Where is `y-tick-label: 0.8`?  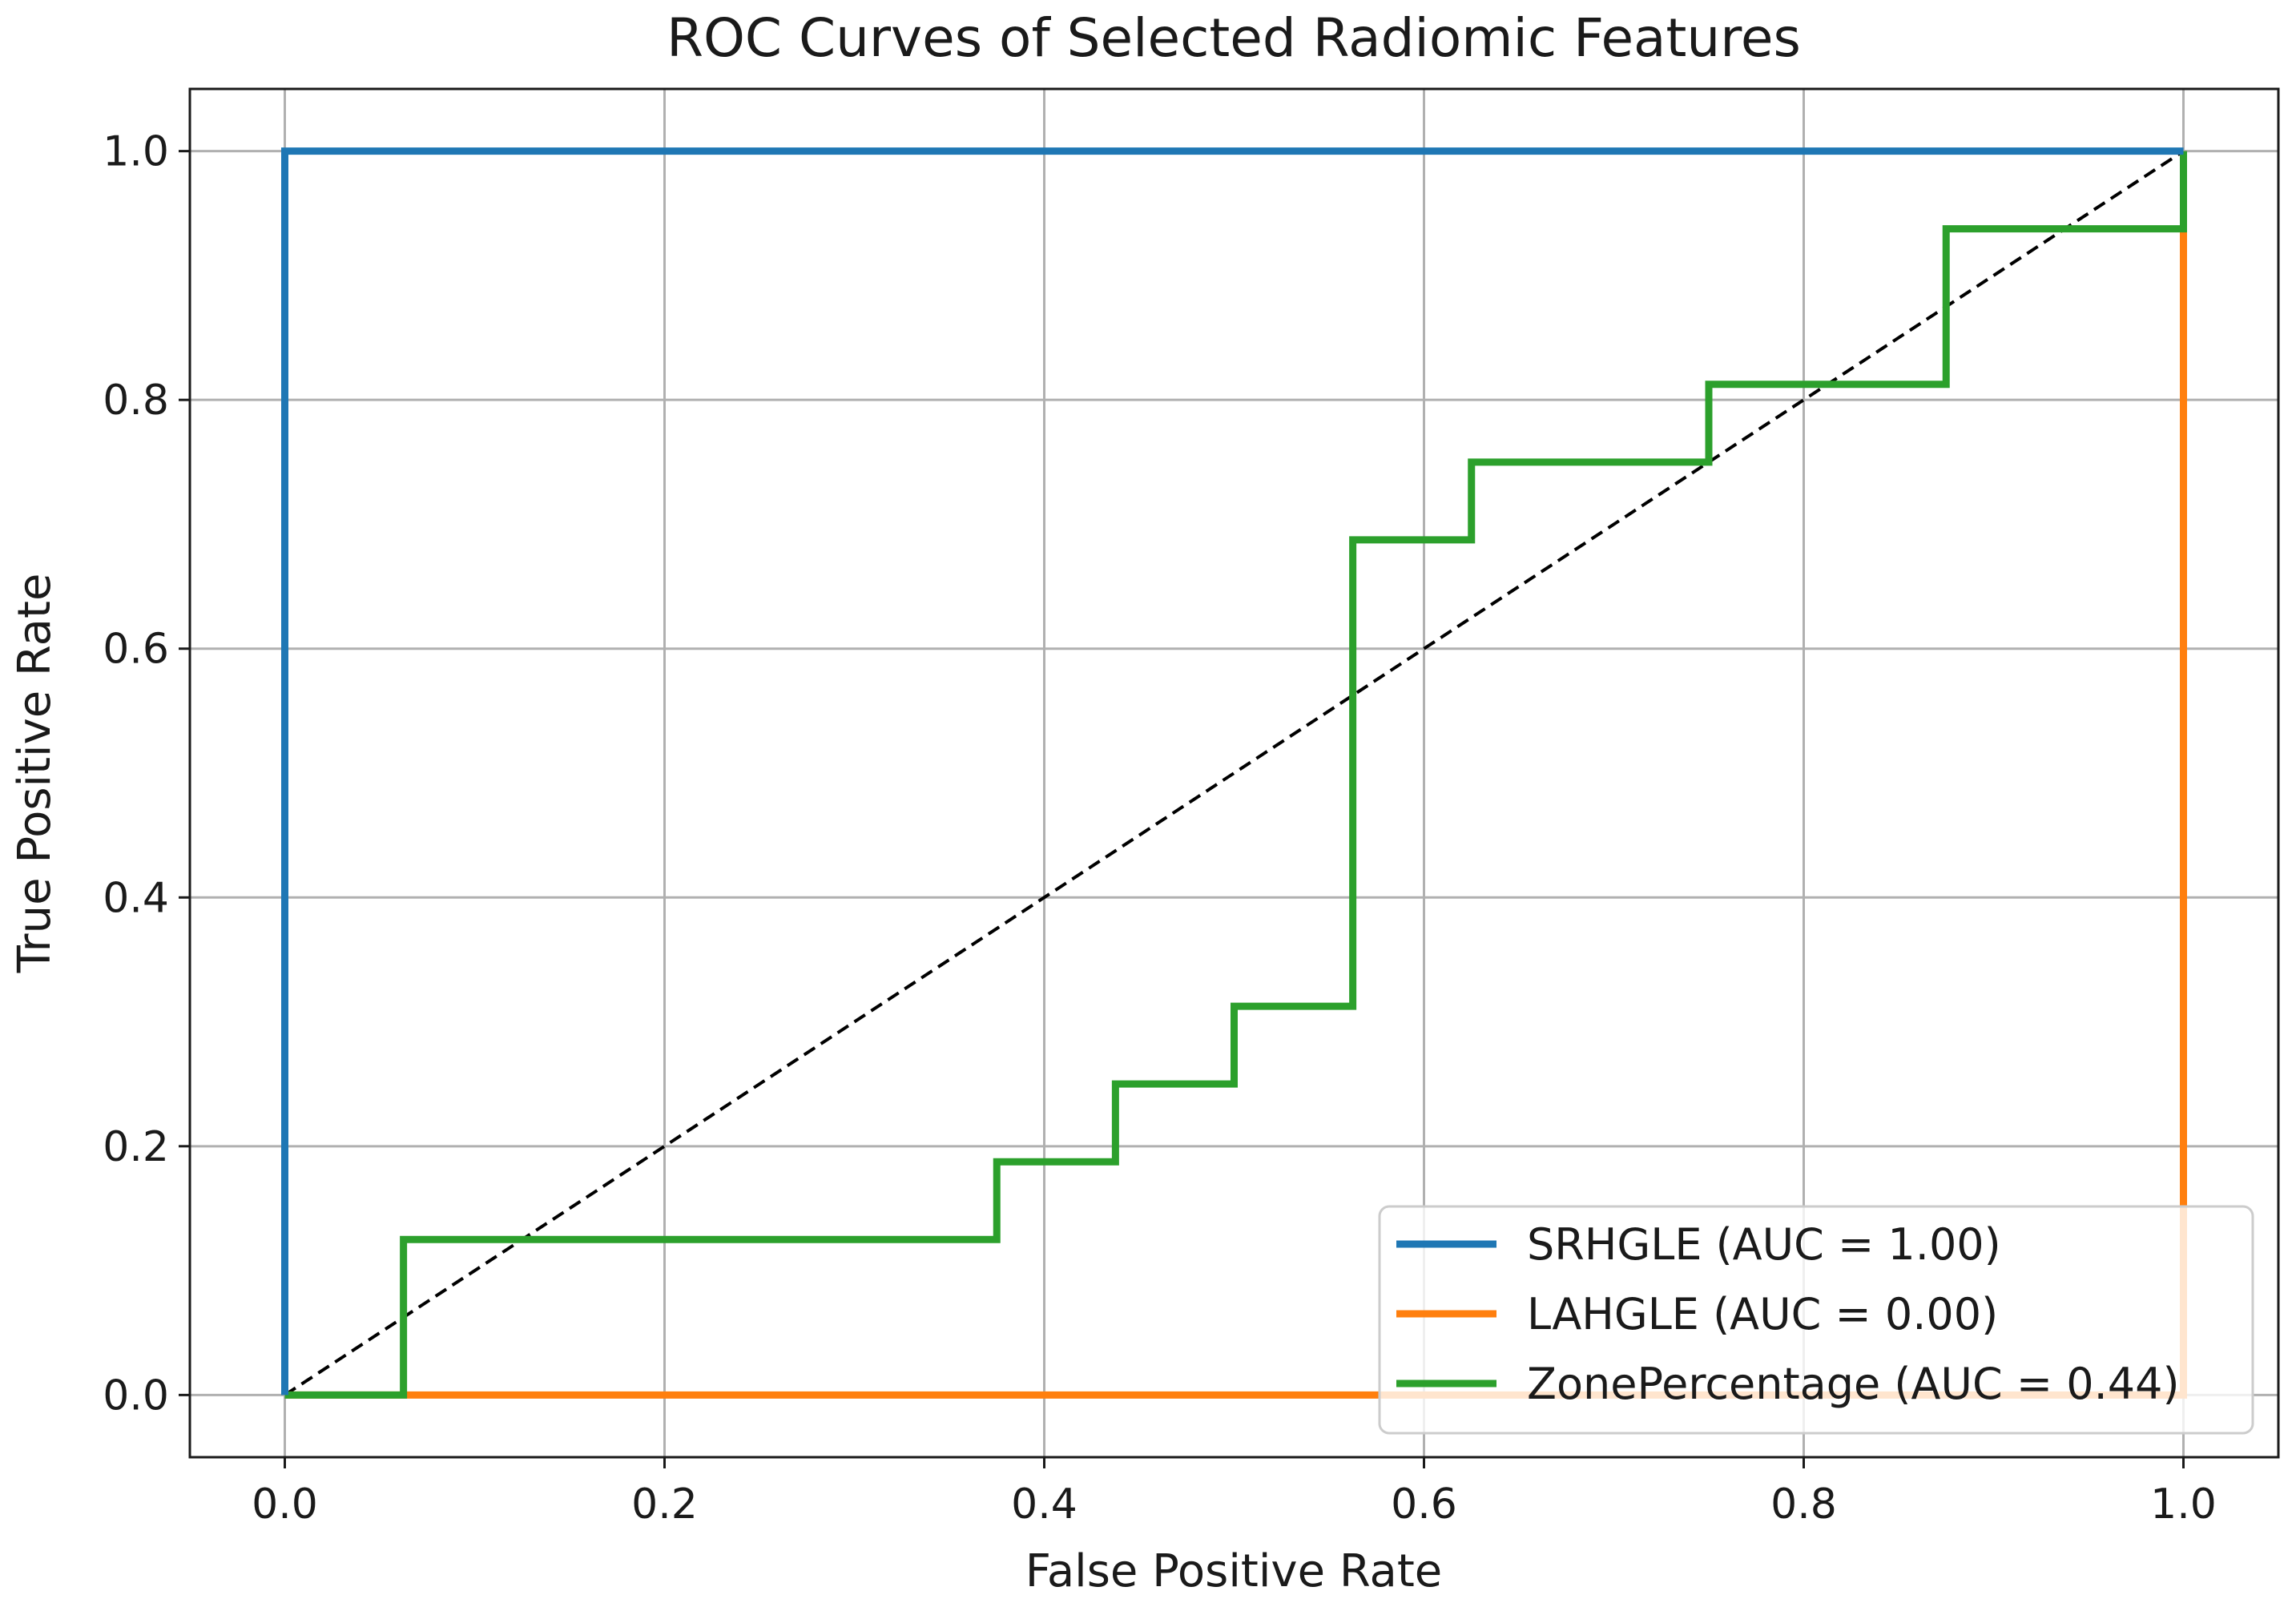 y-tick-label: 0.8 is located at coordinates (136, 401).